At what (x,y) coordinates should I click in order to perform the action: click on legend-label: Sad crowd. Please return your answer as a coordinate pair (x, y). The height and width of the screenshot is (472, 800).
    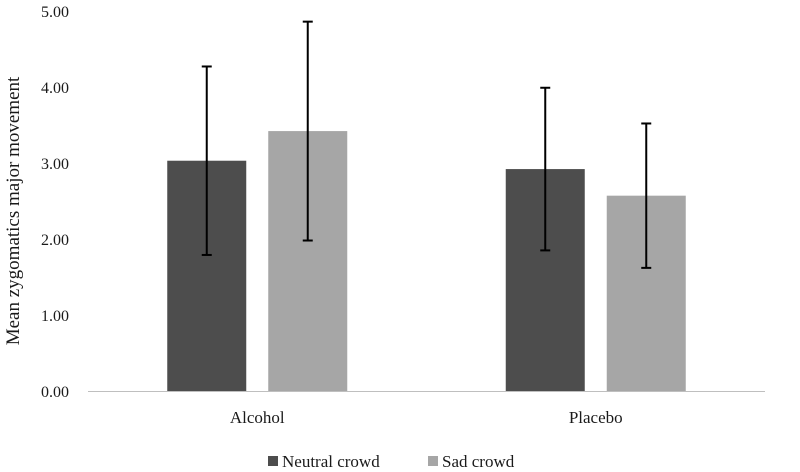
    Looking at the image, I should click on (478, 461).